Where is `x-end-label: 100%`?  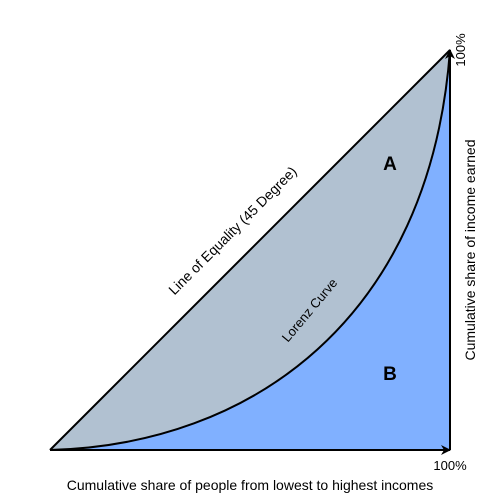 x-end-label: 100% is located at coordinates (450, 465).